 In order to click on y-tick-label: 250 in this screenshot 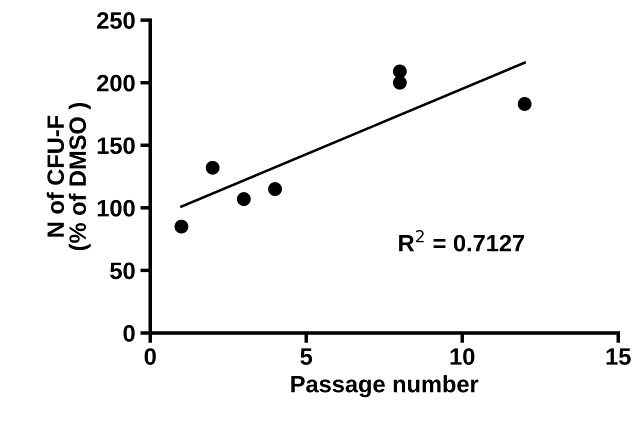, I will do `click(116, 20)`.